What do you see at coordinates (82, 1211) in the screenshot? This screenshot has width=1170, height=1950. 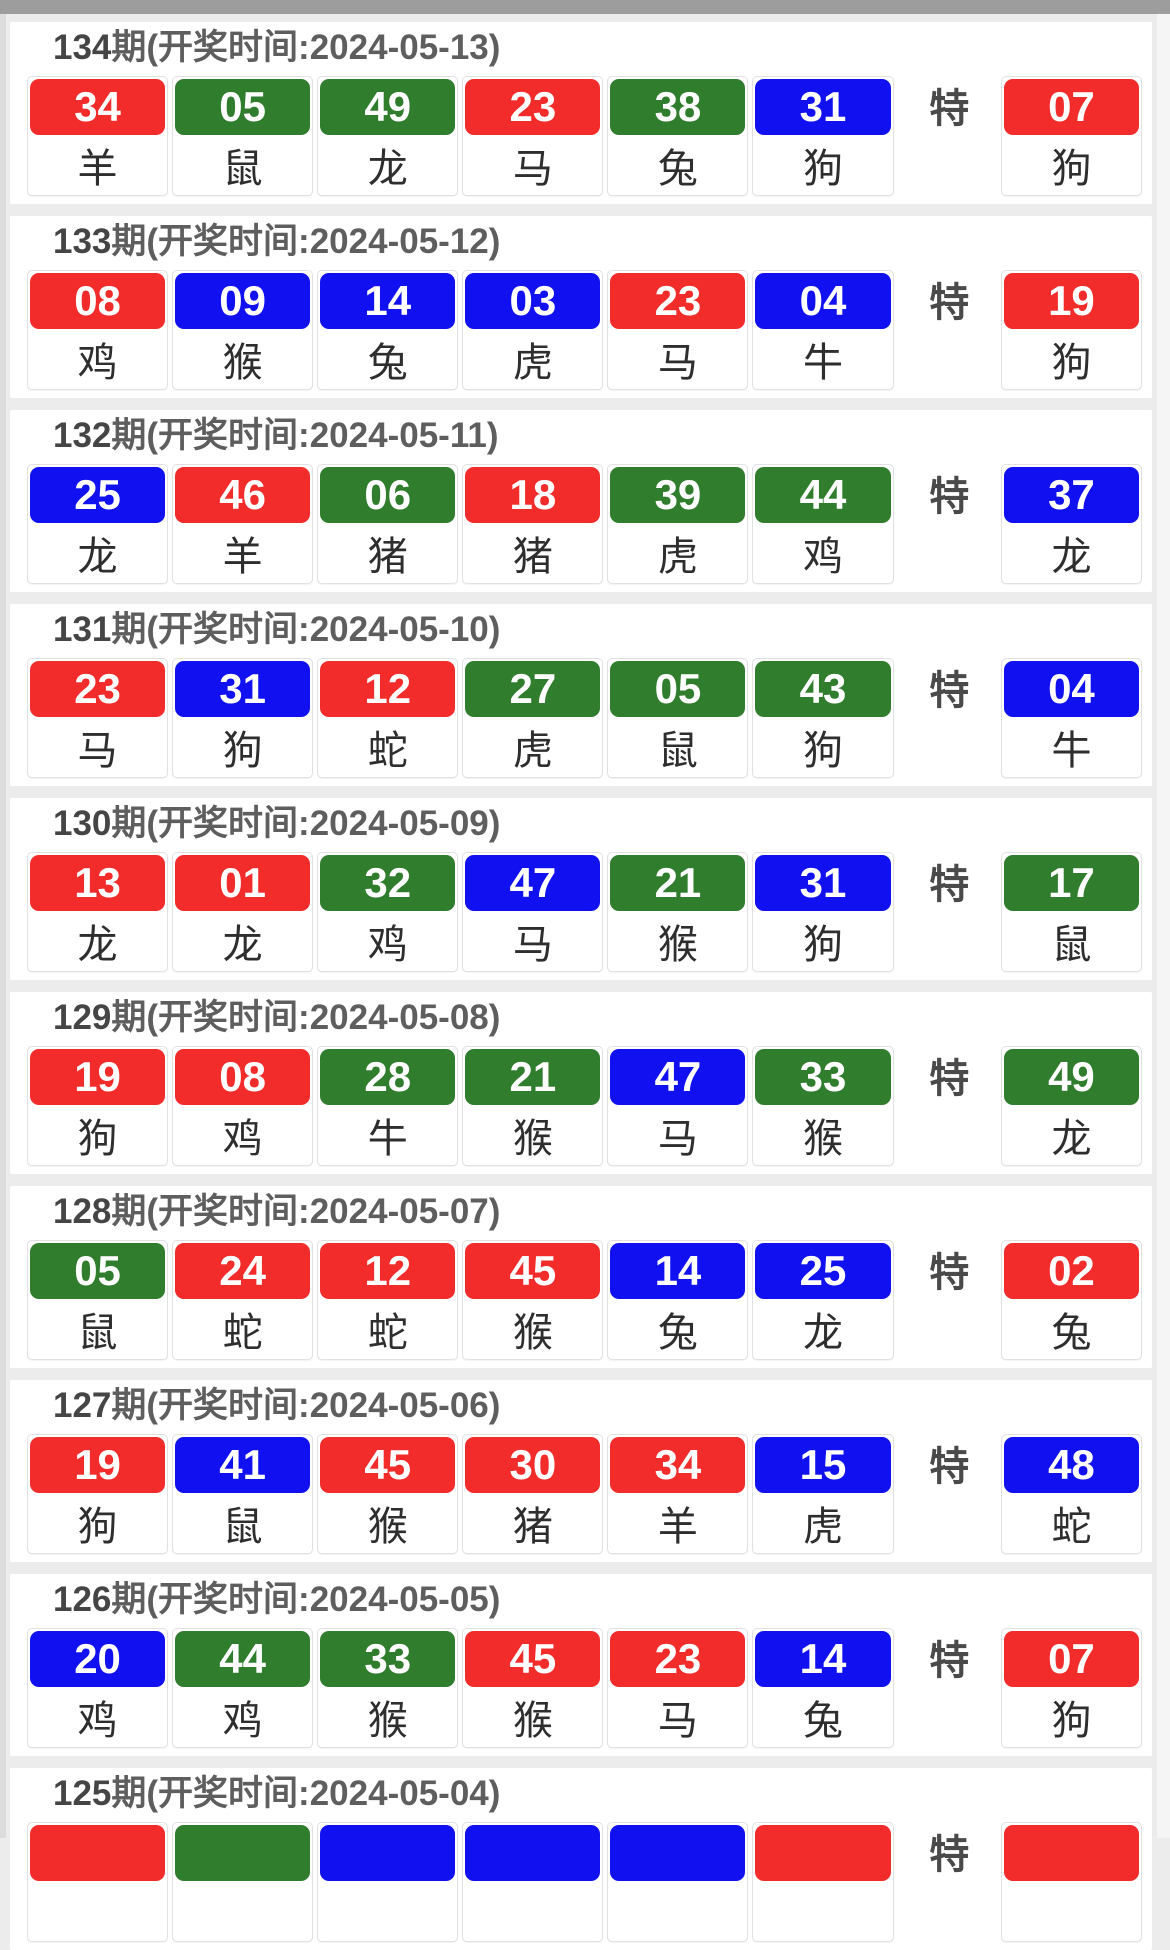 I see `period-number: 128` at bounding box center [82, 1211].